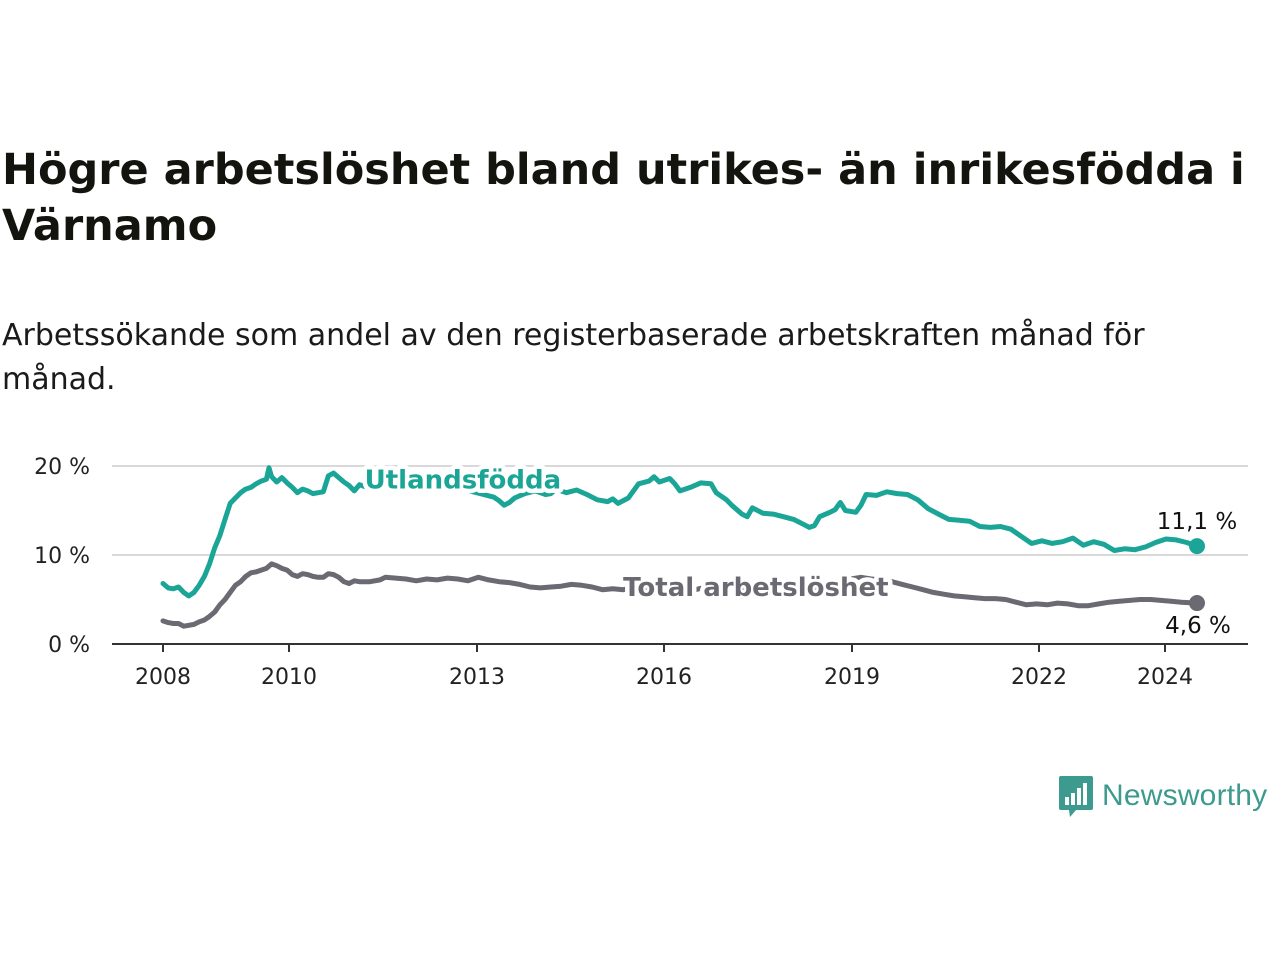 Image resolution: width=1280 pixels, height=960 pixels. I want to click on end-point-total-arbetsl-shet, so click(1197, 603).